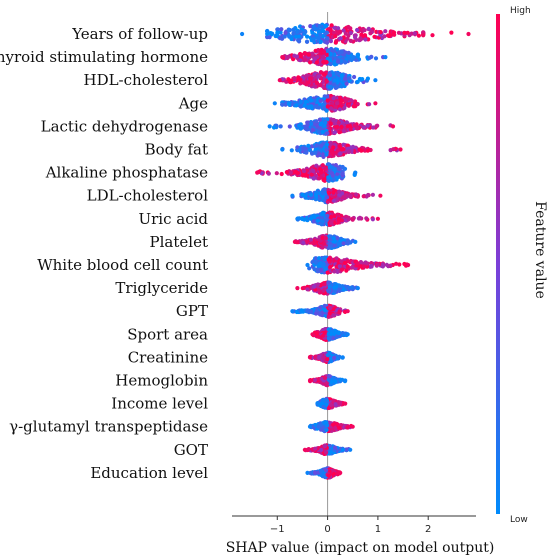  Describe the element at coordinates (124, 126) in the screenshot. I see `feature-label: Lactic dehydrogenase` at that location.